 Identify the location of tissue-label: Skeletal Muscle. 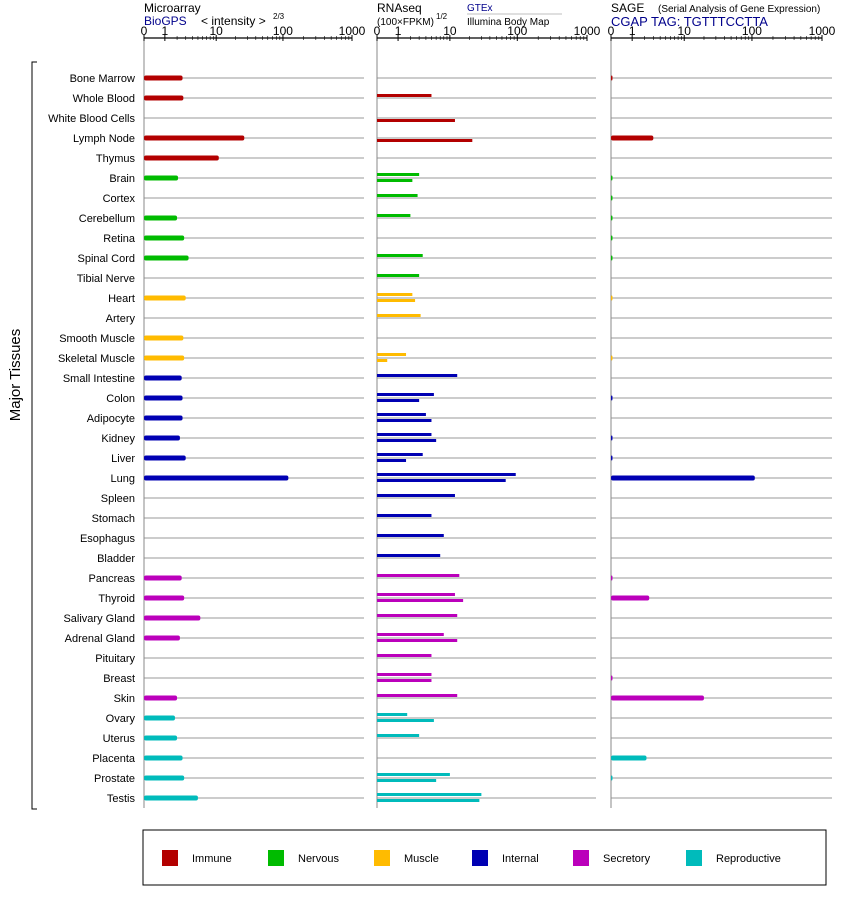
(96, 359).